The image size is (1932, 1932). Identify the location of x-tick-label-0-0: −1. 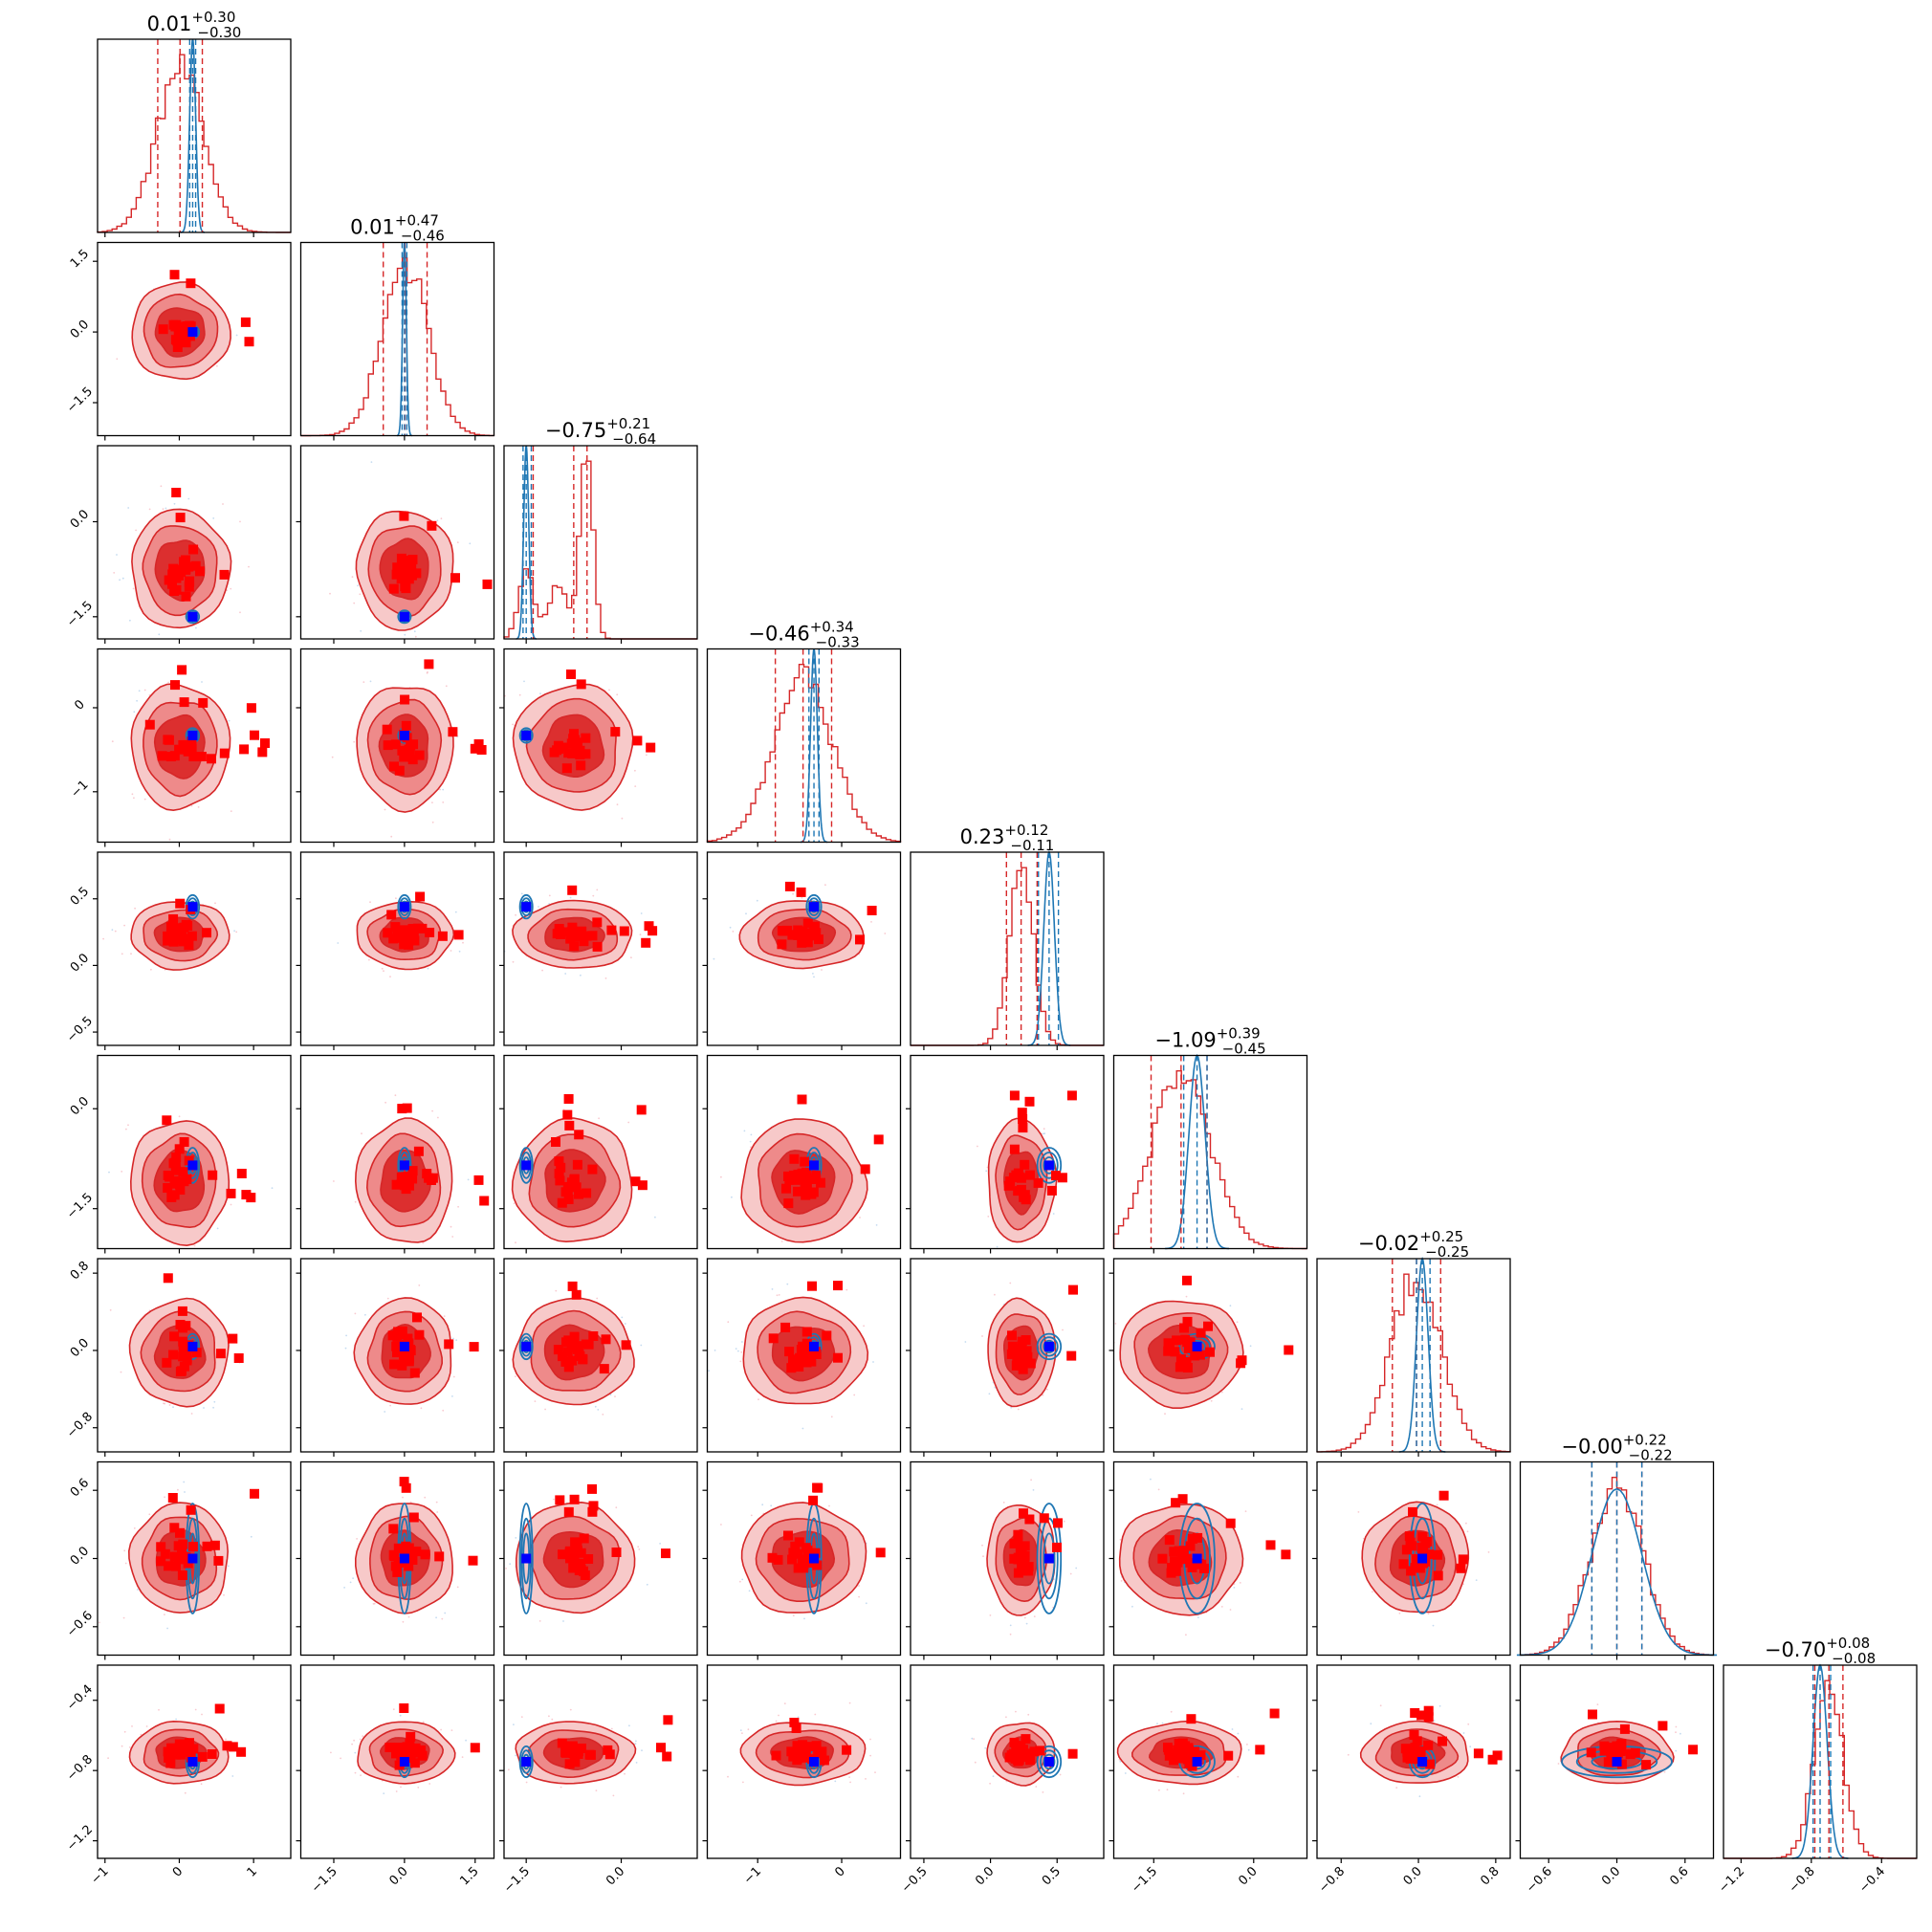
(99, 1875).